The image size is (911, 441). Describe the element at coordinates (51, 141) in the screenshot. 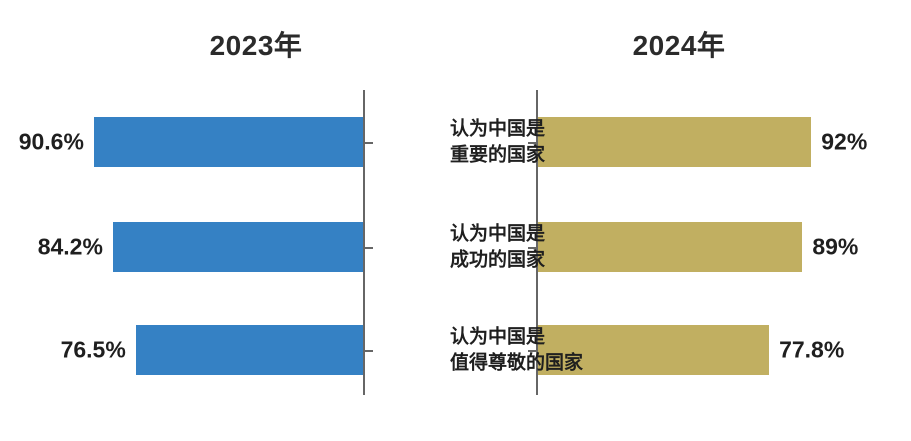

I see `value-label-2023-row-1: 90.6%` at that location.